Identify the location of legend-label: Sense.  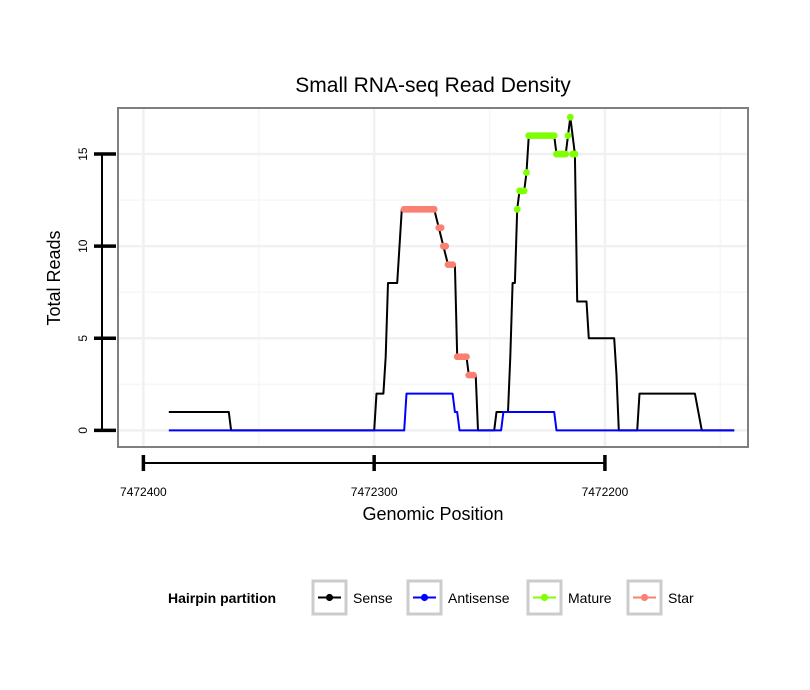
(373, 598).